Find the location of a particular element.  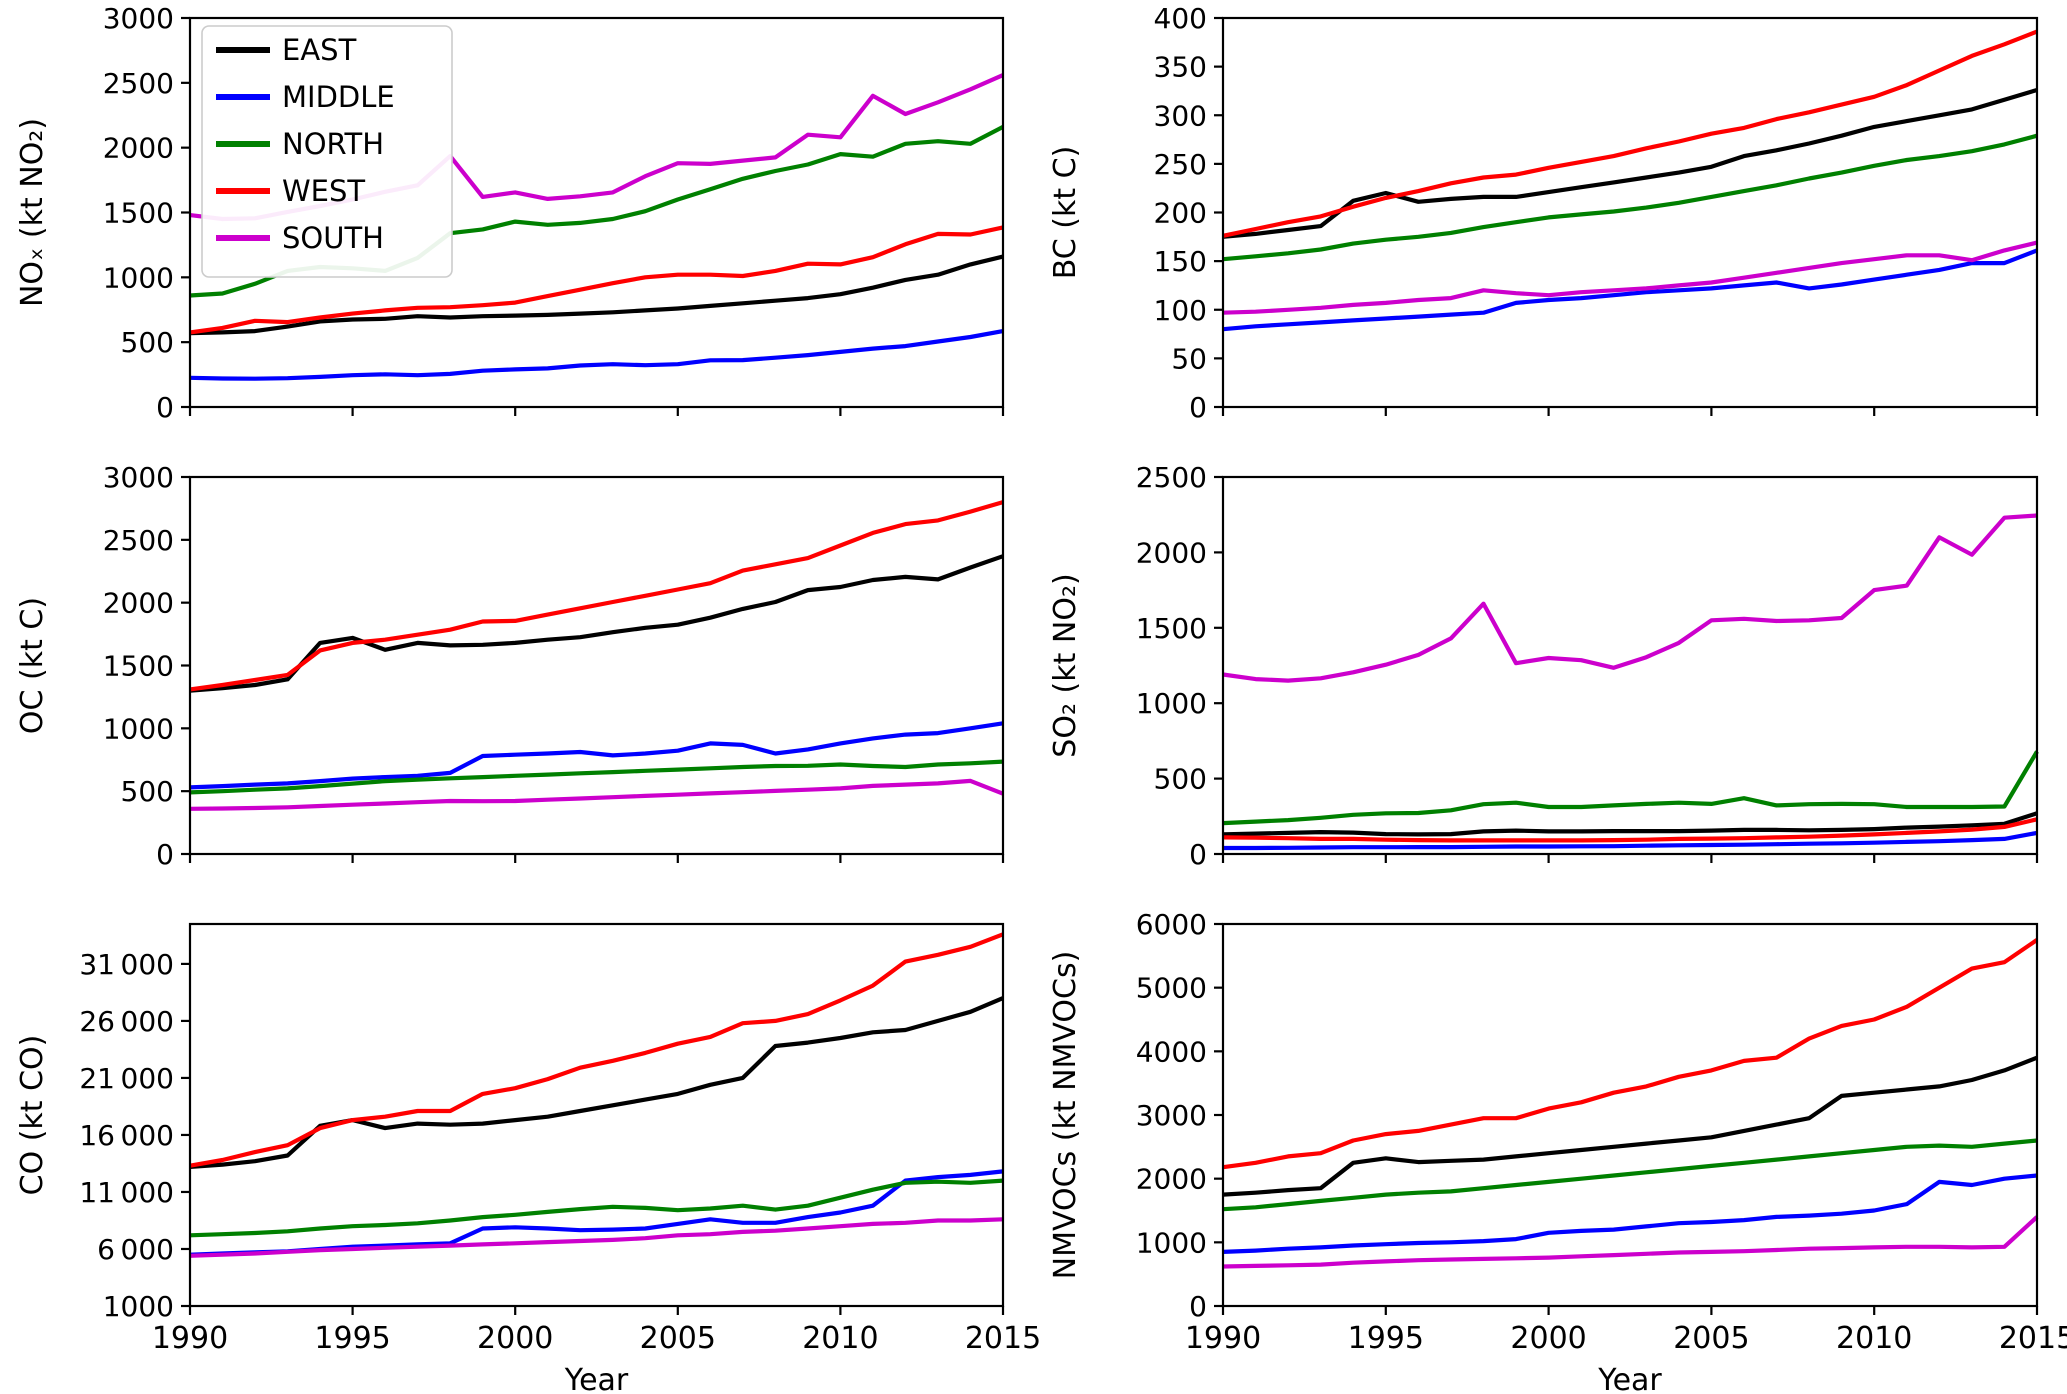

y-axis-label: CO (kt CO) is located at coordinates (32, 1115).